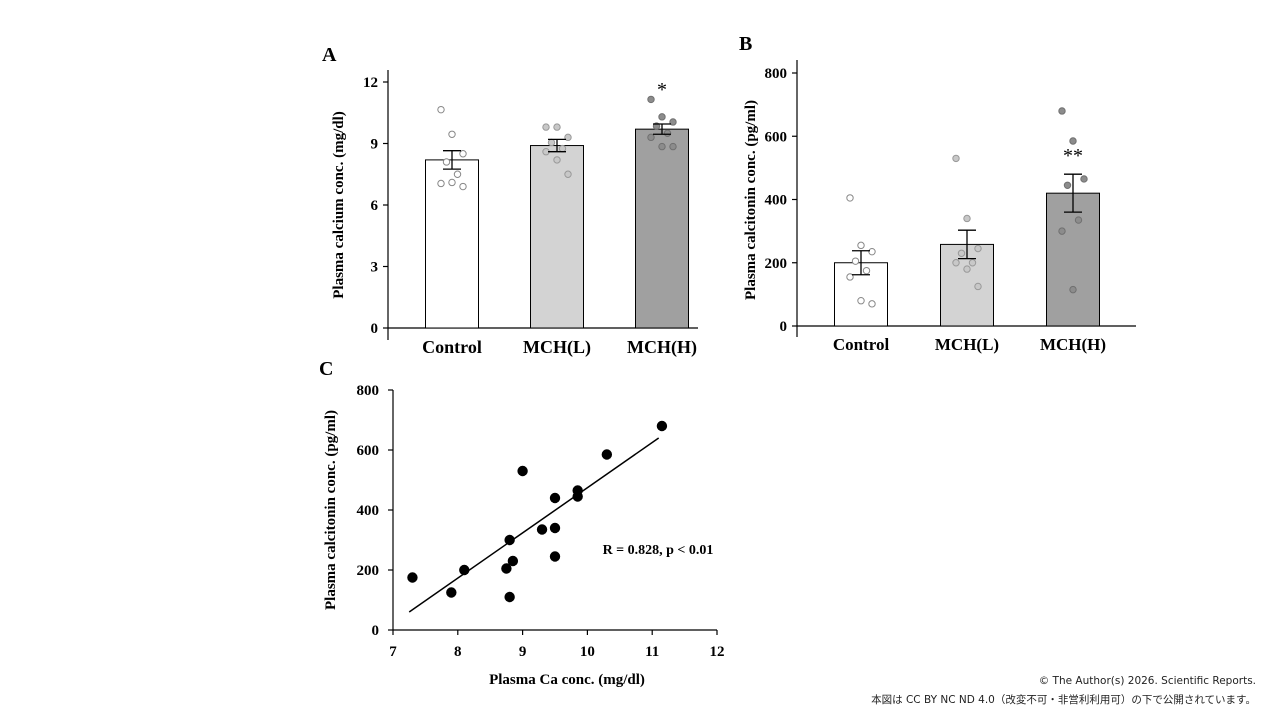 The width and height of the screenshot is (1280, 720). Describe the element at coordinates (967, 344) in the screenshot. I see `panel-b-category-label: MCH(L)` at that location.